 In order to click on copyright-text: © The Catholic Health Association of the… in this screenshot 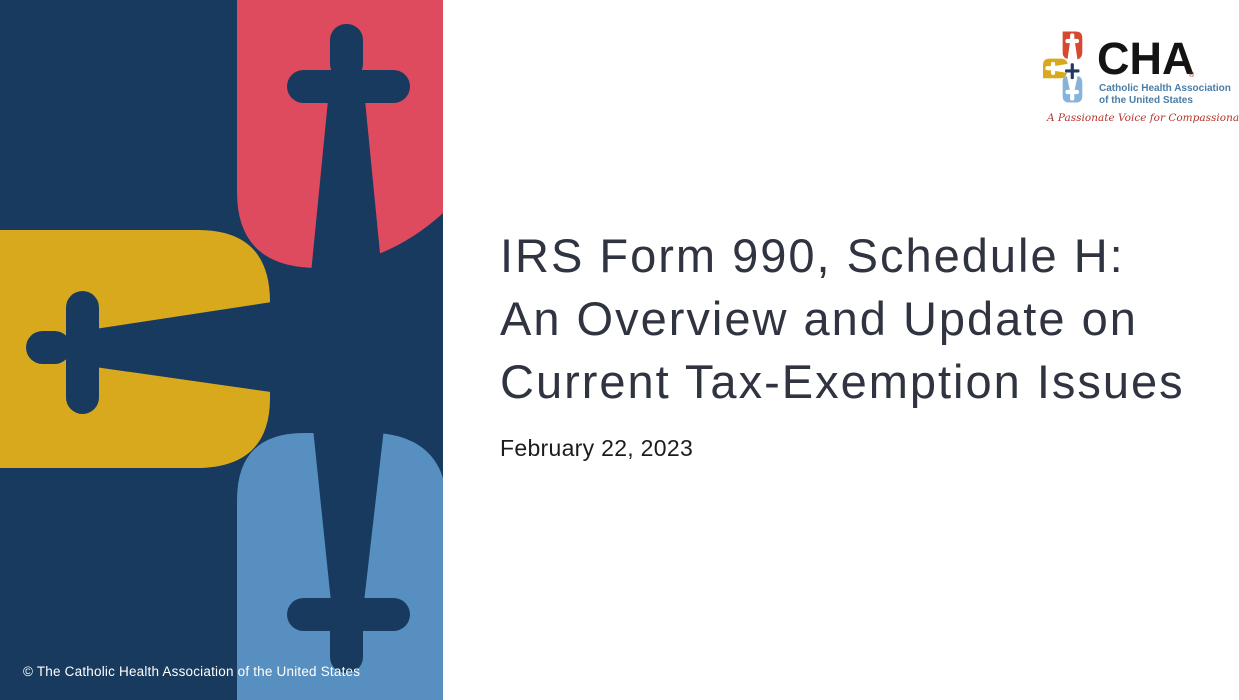, I will do `click(192, 671)`.